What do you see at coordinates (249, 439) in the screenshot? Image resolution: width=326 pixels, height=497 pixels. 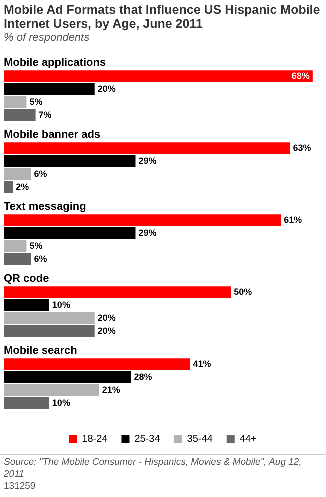 I see `legend-label: 44+` at bounding box center [249, 439].